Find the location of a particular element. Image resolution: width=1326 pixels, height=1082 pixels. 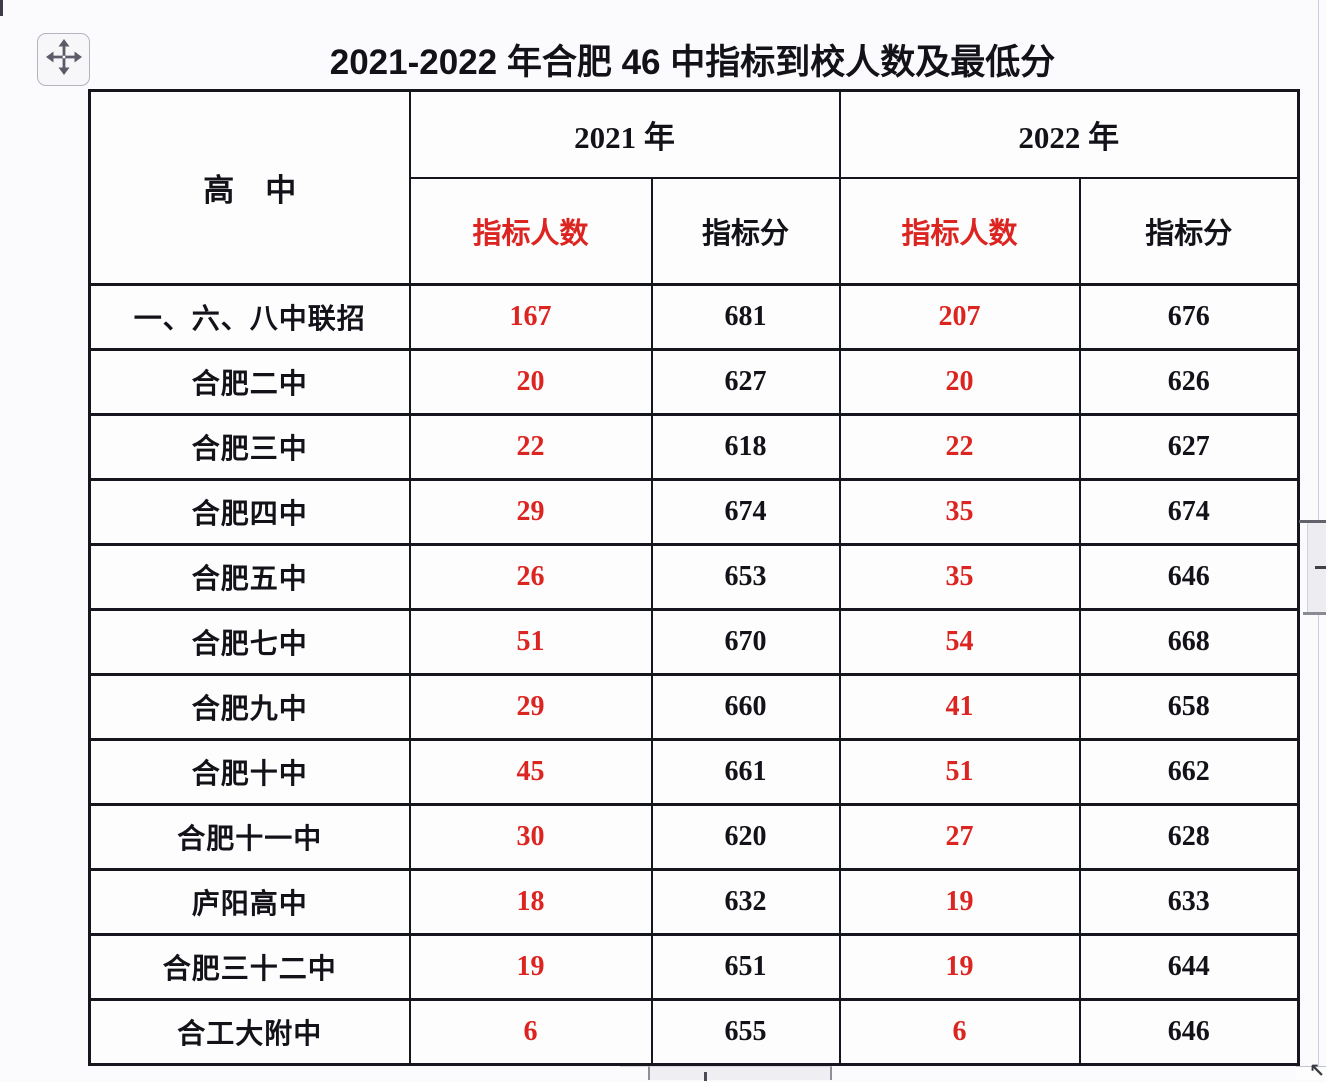

table-row: 合工大附中 6 655 6 646 is located at coordinates (694, 1032).